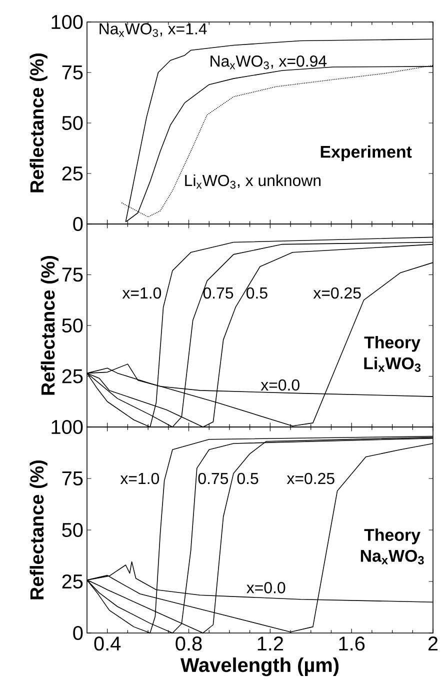 The width and height of the screenshot is (442, 698). What do you see at coordinates (189, 643) in the screenshot?
I see `x-tick-label: 0.8` at bounding box center [189, 643].